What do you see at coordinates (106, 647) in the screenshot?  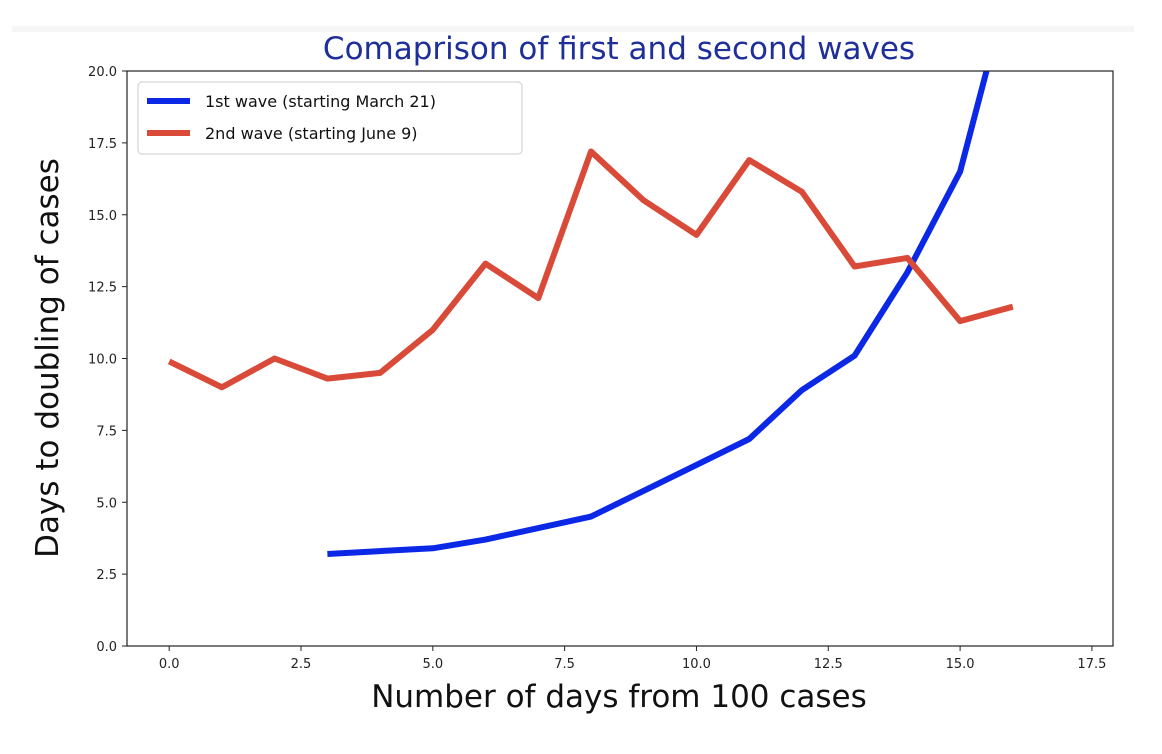 I see `y-tick-label: 0.0` at bounding box center [106, 647].